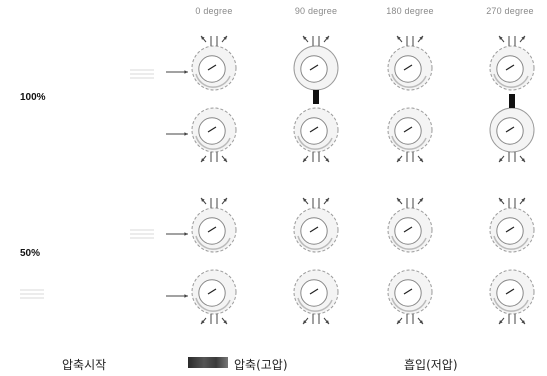 This screenshot has height=376, width=547. I want to click on cylinder-1-3-top-piston, so click(510, 231).